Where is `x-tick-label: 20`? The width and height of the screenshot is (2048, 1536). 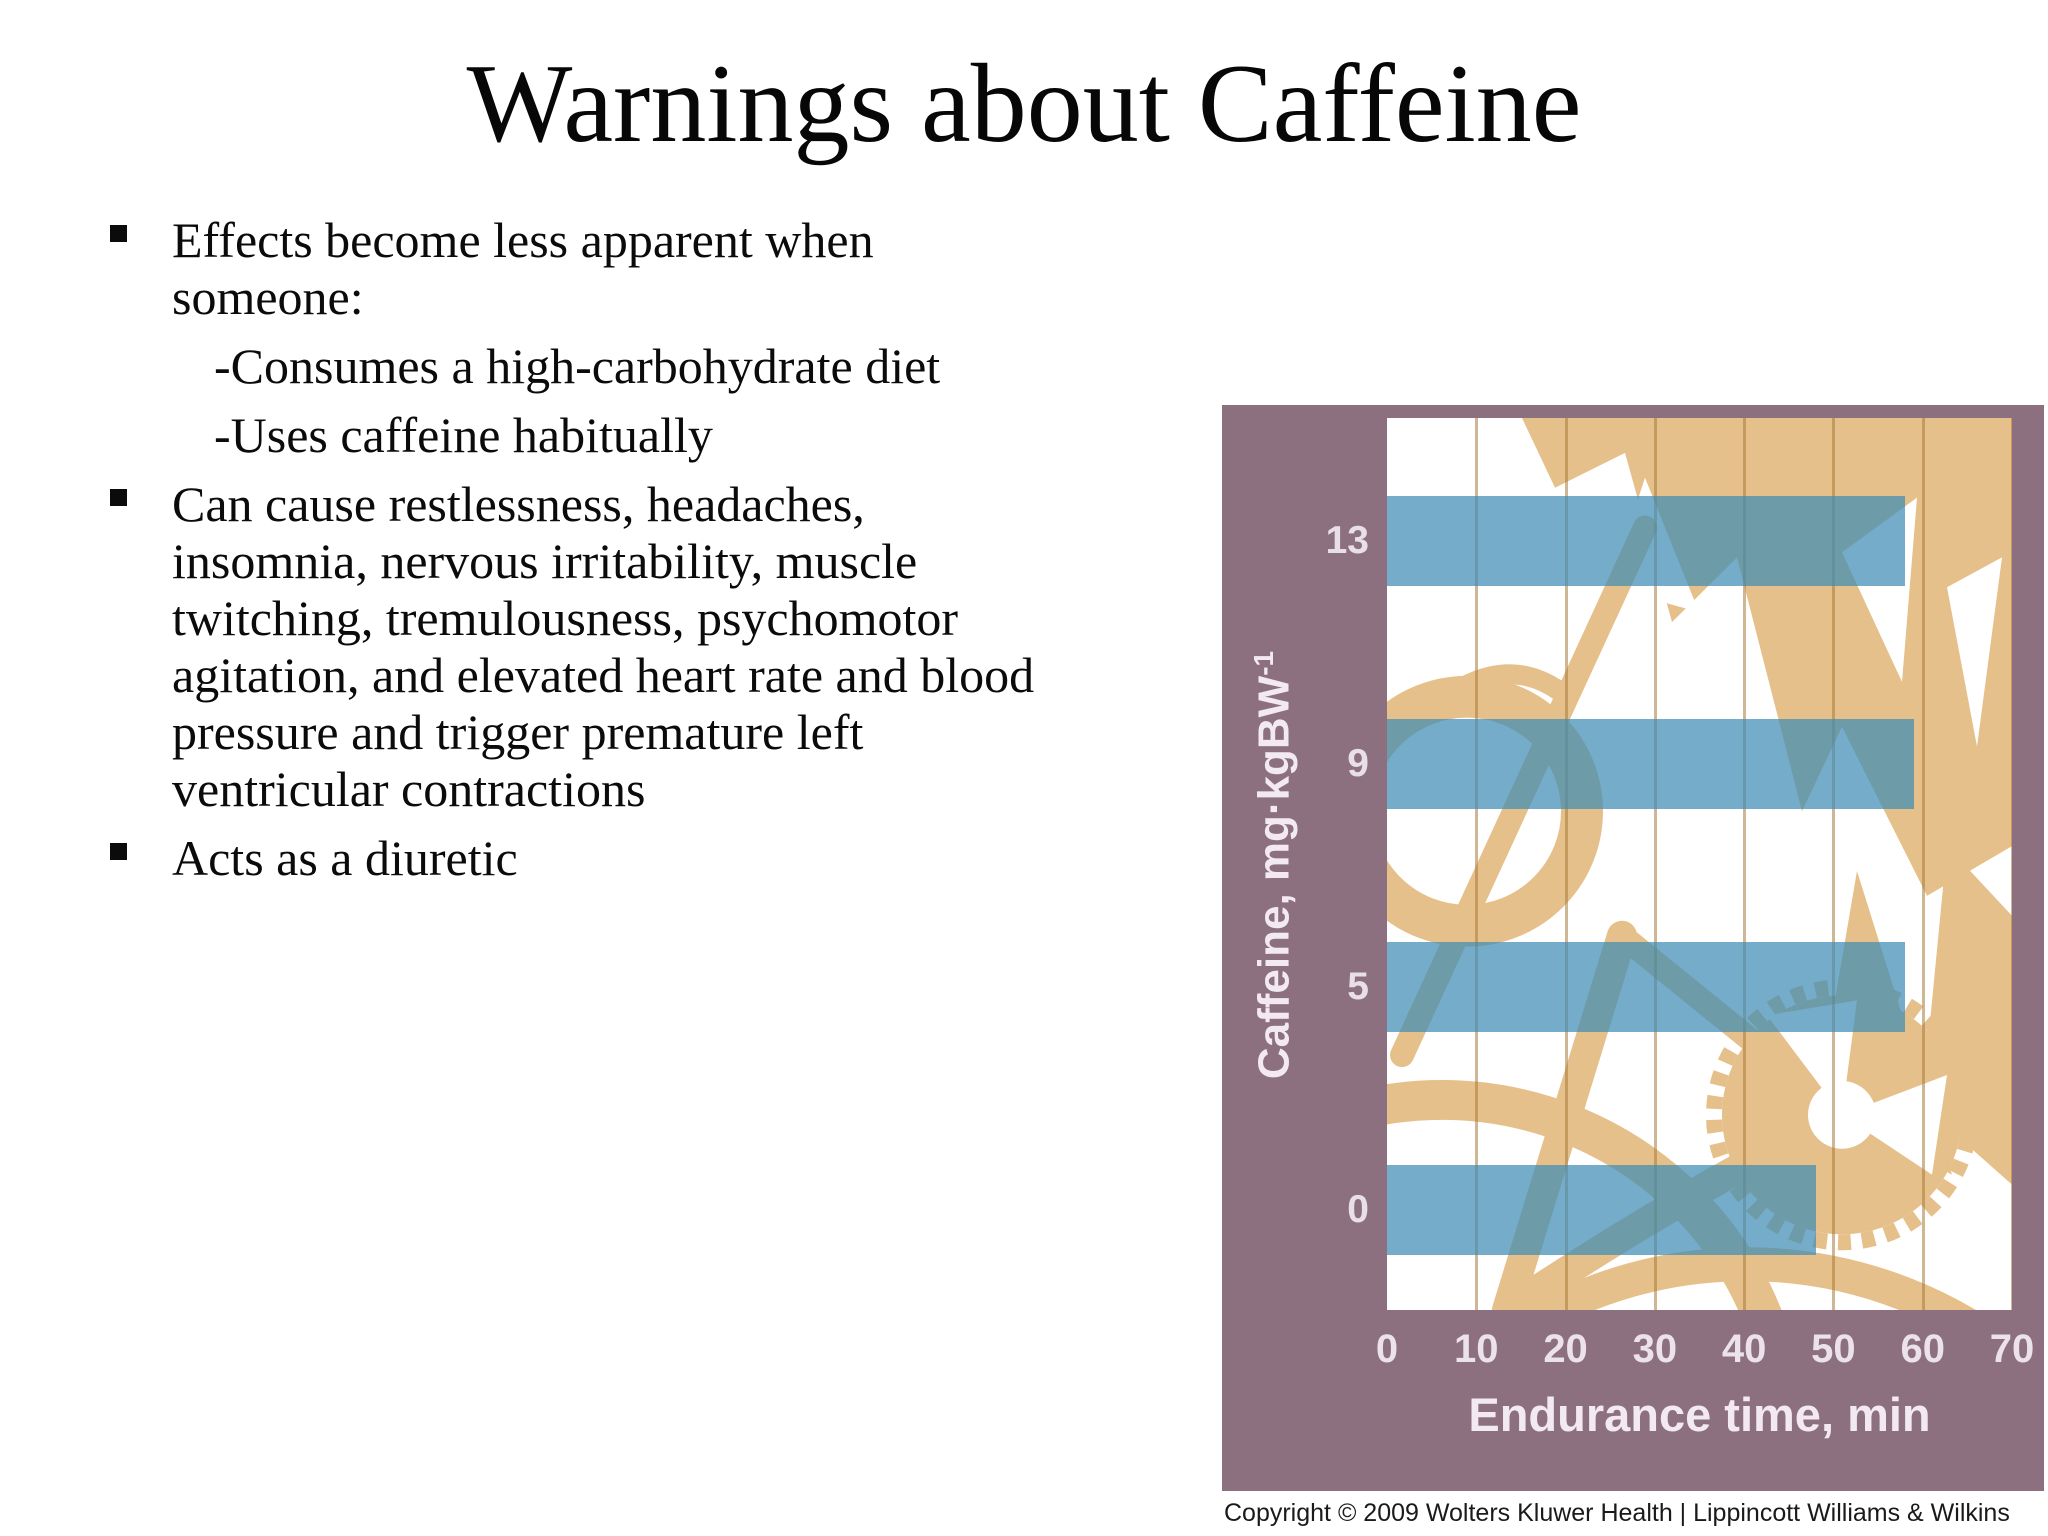 x-tick-label: 20 is located at coordinates (1565, 1349).